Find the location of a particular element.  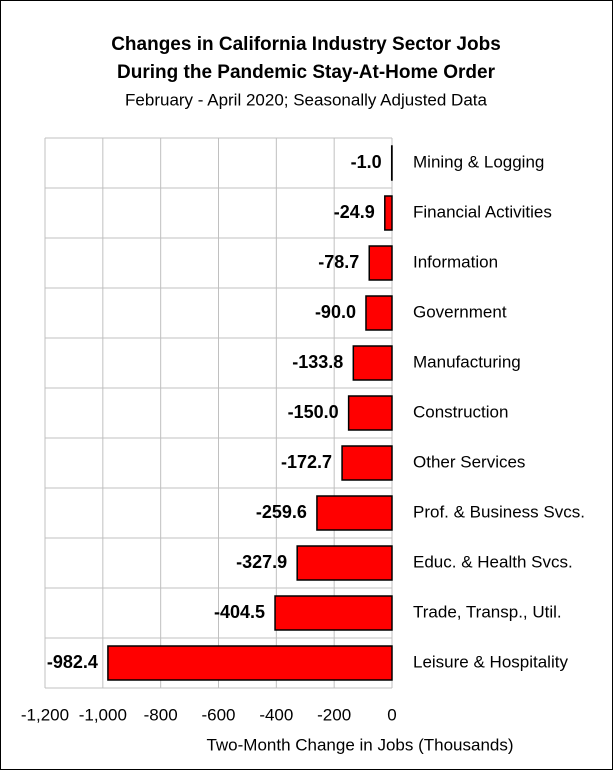

data-label: -327.9 is located at coordinates (261, 562).